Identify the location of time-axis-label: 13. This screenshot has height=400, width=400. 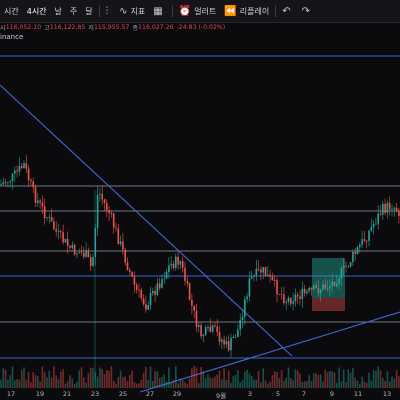
(387, 394).